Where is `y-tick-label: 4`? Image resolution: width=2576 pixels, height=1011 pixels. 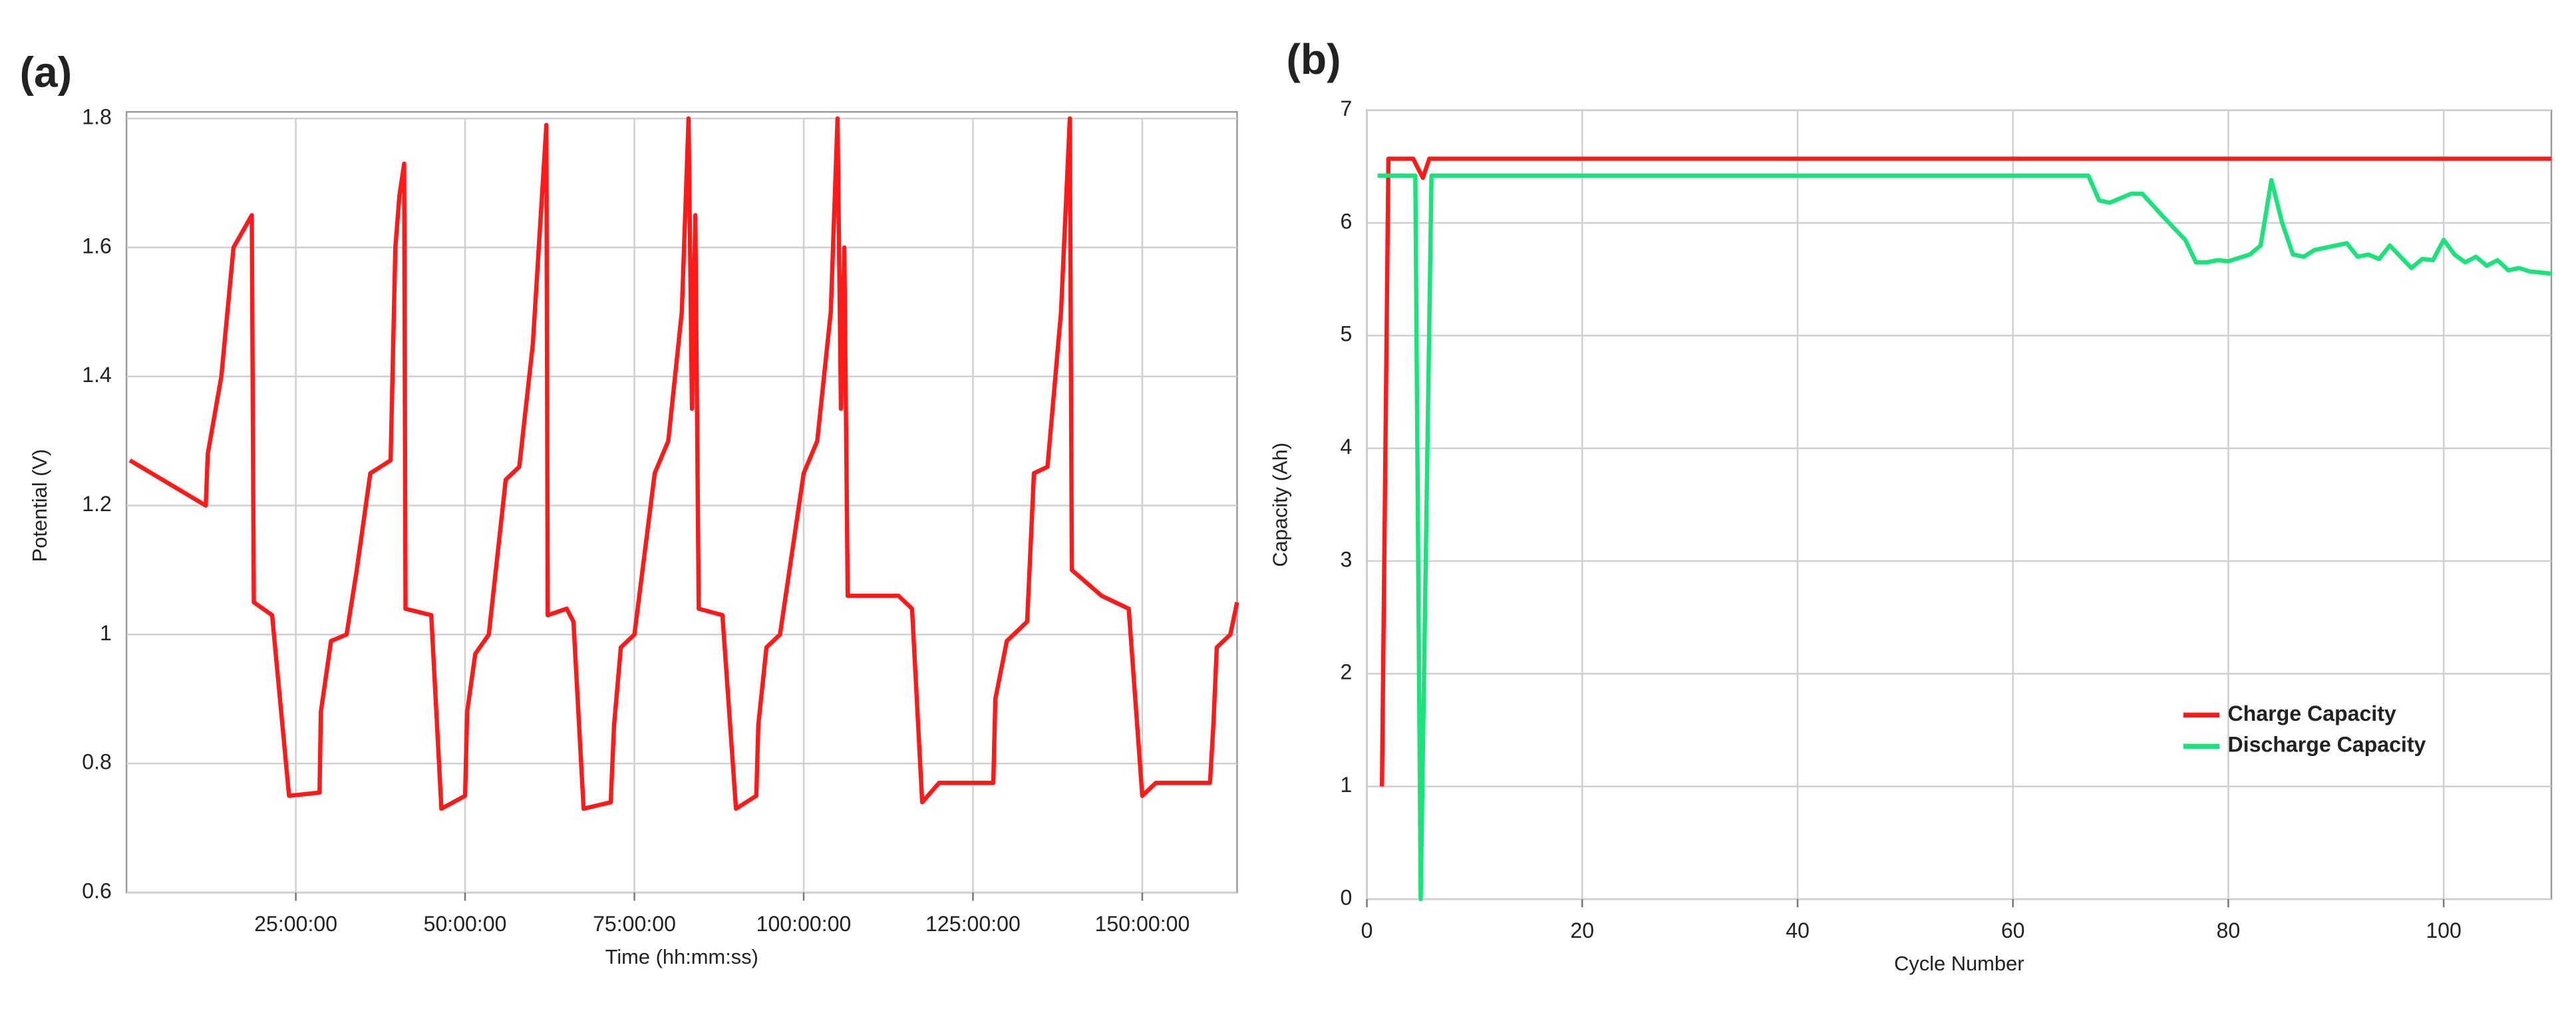
y-tick-label: 4 is located at coordinates (1346, 447).